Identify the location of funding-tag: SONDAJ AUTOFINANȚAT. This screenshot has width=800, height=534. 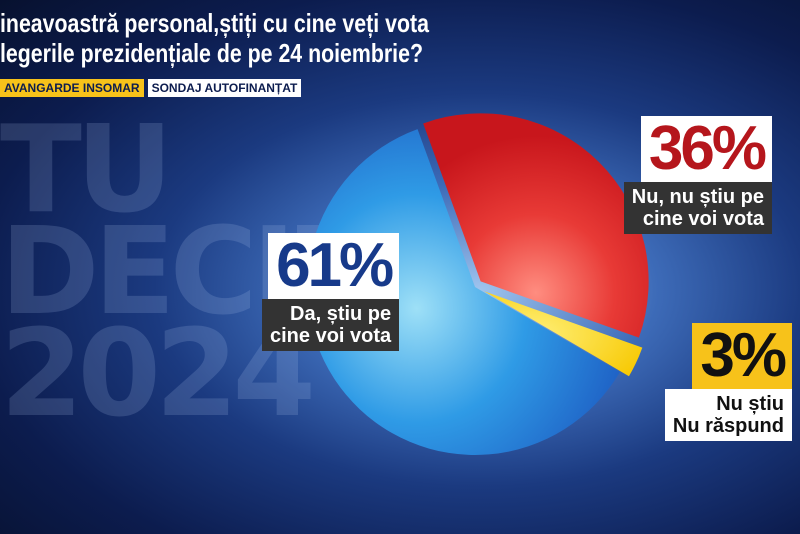
(224, 88).